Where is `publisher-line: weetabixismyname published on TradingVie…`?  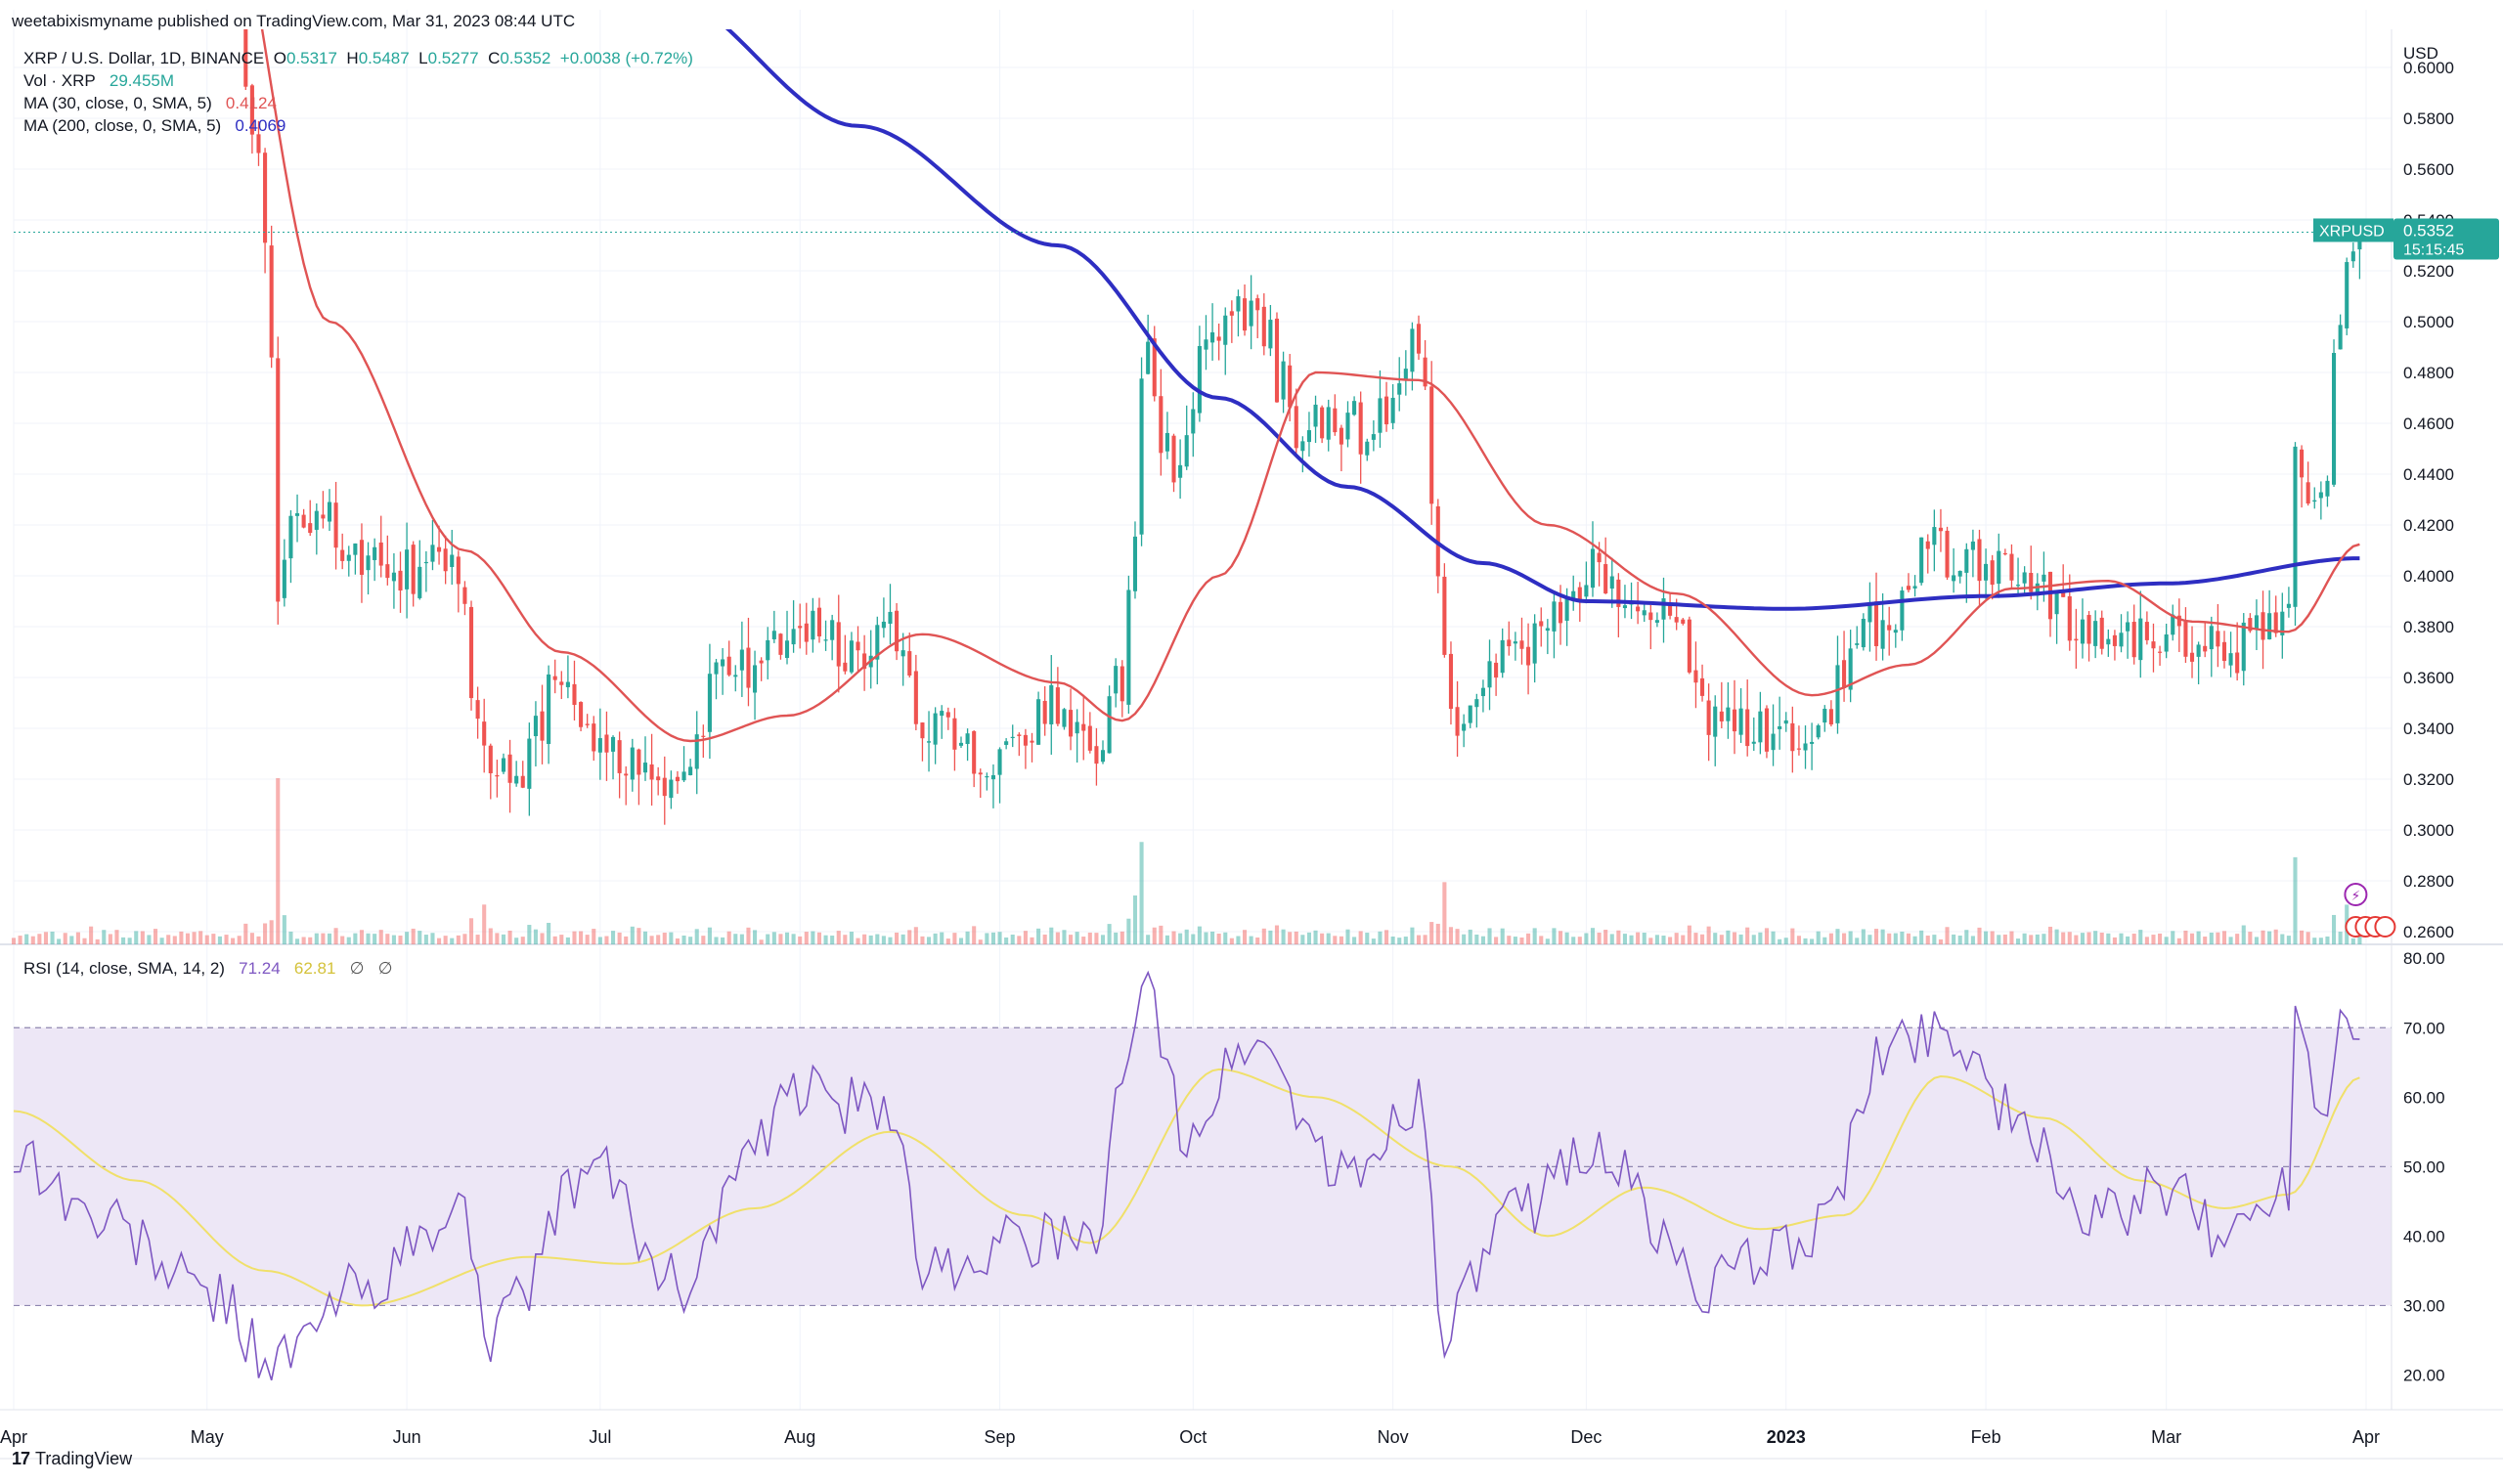 publisher-line: weetabixismyname published on TradingVie… is located at coordinates (294, 21).